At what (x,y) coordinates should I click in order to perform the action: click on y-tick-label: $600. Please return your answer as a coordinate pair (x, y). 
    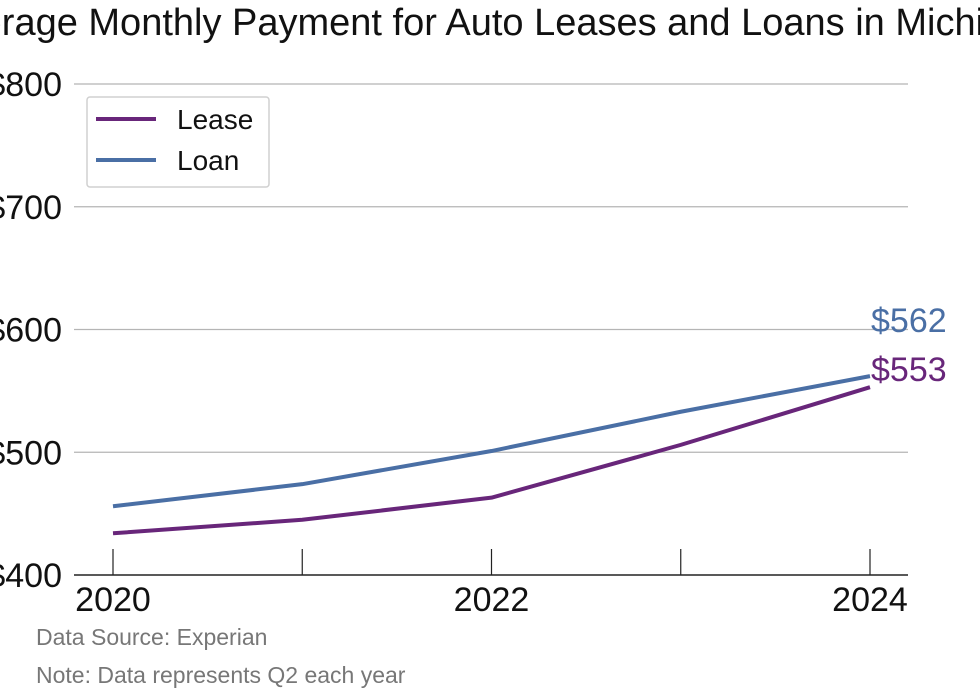
    Looking at the image, I should click on (31, 331).